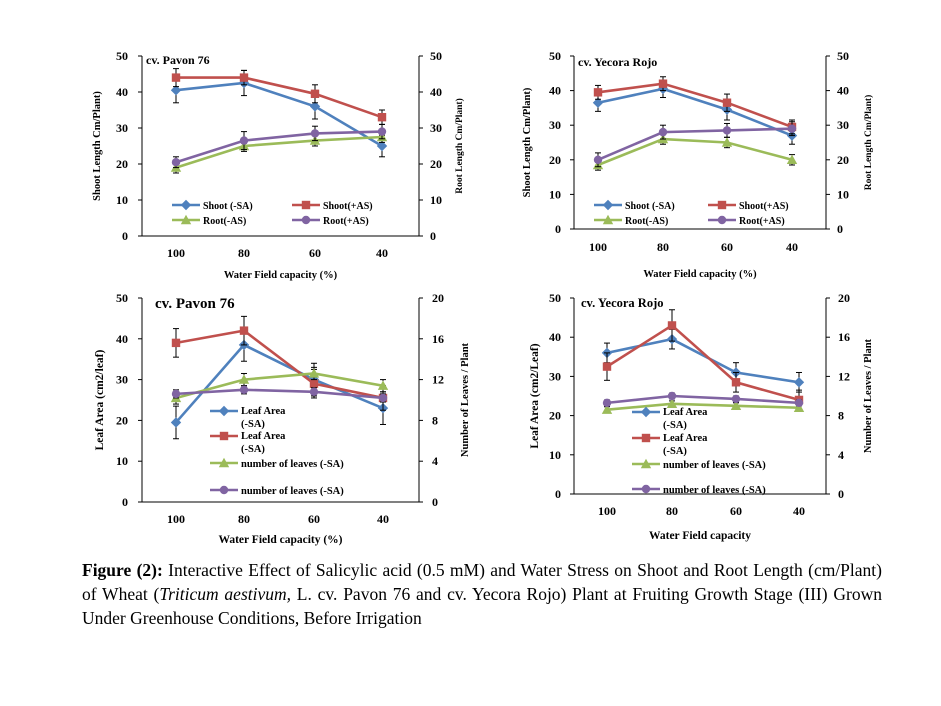 The height and width of the screenshot is (706, 941). I want to click on caption-species: Triticum aestivum,, so click(225, 594).